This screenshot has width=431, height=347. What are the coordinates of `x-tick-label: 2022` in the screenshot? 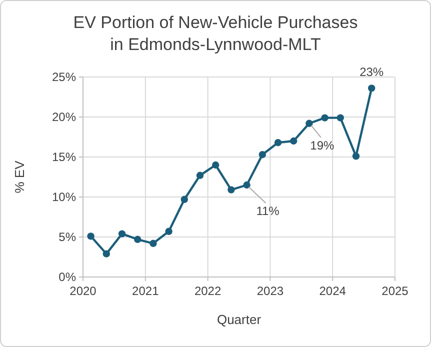 It's located at (208, 291).